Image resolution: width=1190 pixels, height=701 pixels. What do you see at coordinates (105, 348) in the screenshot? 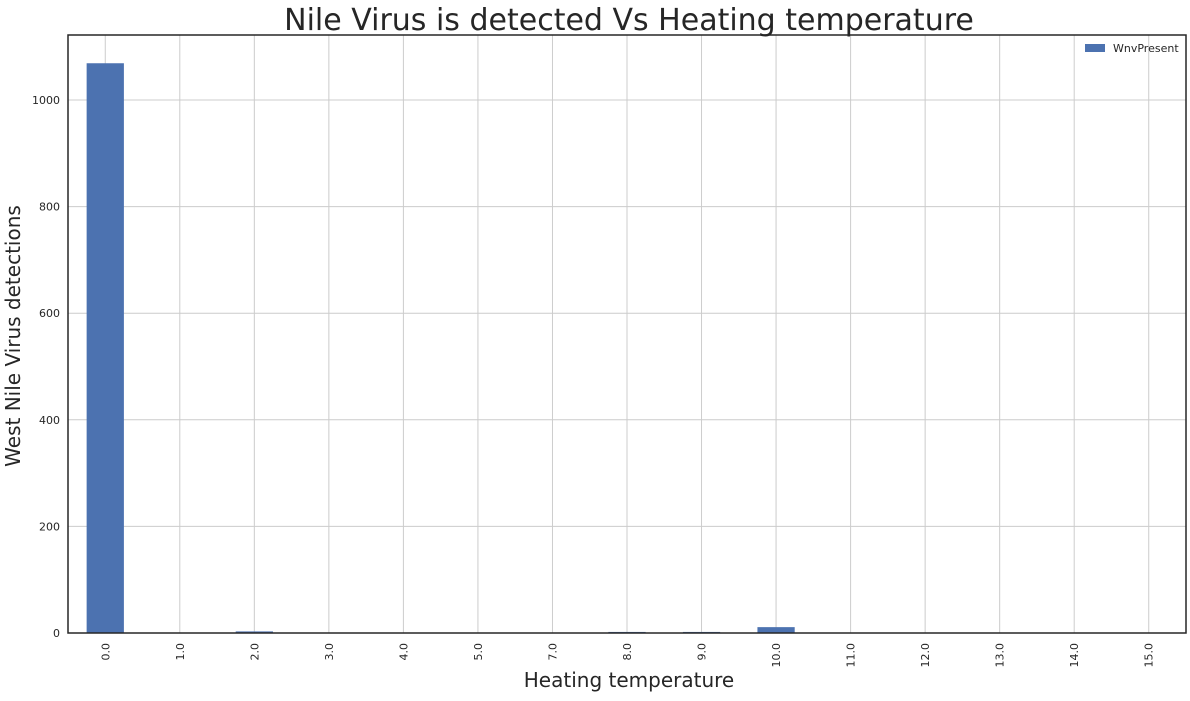
I see `bar-0.0` at bounding box center [105, 348].